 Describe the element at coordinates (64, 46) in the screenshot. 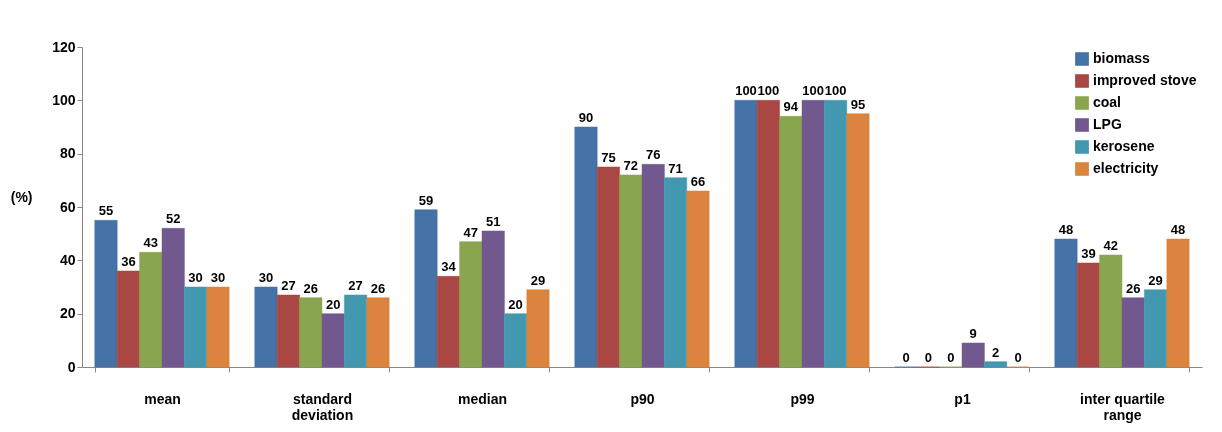

I see `y-tick-label: 120` at that location.